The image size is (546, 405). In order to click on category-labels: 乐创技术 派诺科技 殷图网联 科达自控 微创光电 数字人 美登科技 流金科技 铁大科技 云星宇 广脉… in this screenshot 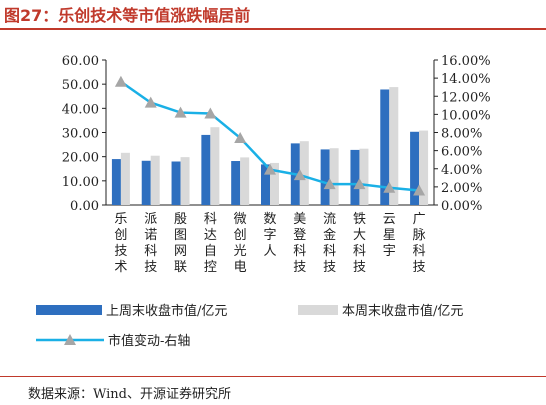, I will do `click(269, 243)`.